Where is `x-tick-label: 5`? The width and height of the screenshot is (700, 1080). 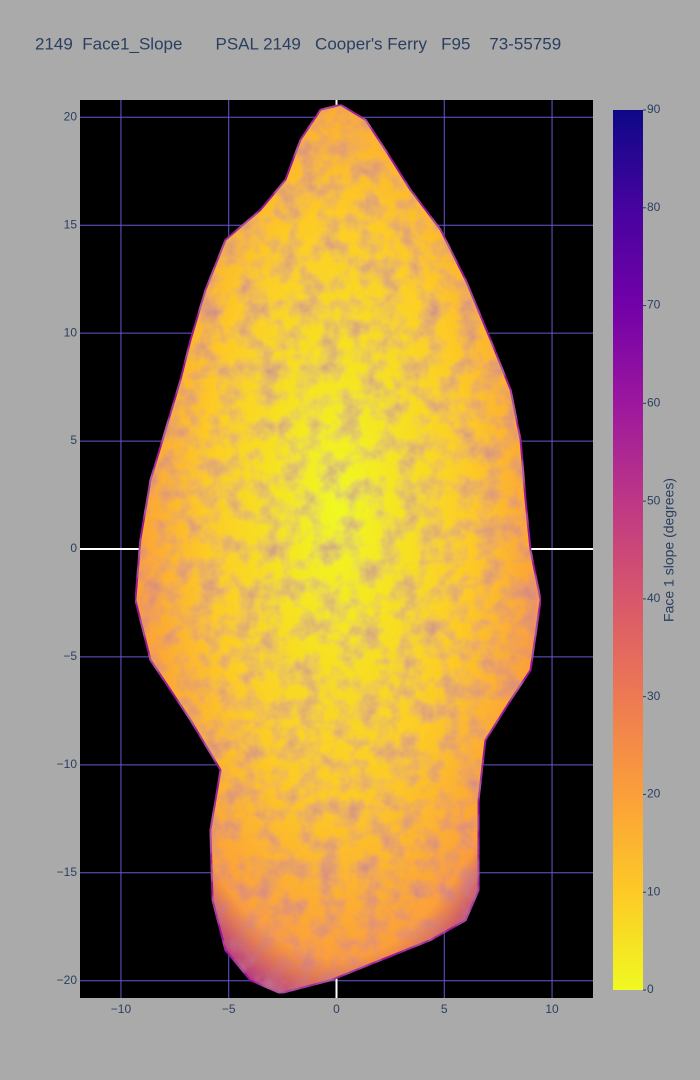 x-tick-label: 5 is located at coordinates (444, 1009).